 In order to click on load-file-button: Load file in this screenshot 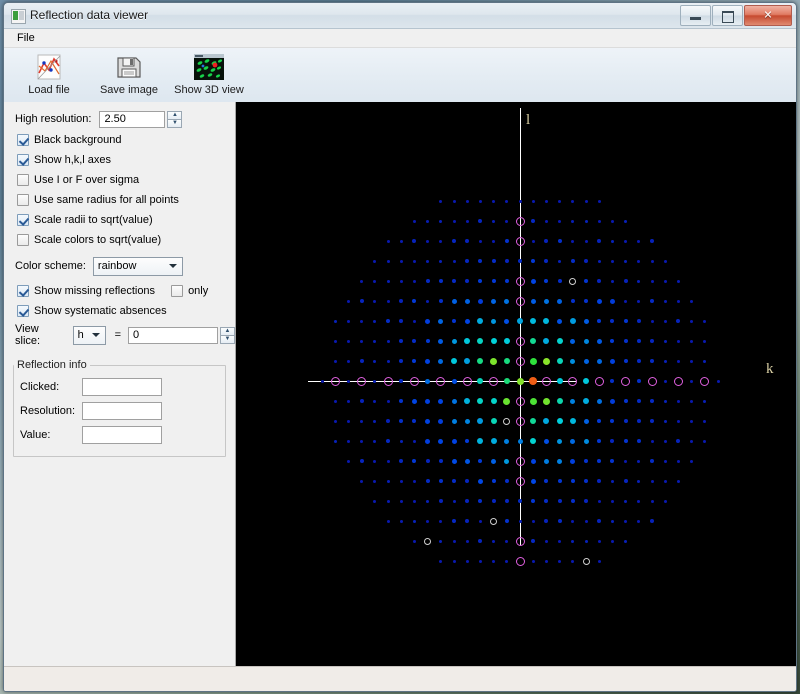, I will do `click(49, 74)`.